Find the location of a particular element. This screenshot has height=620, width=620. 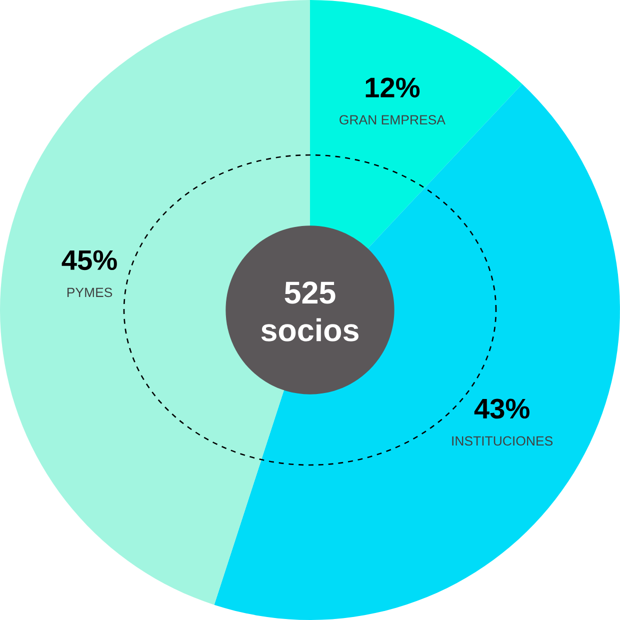

data-label: 43% is located at coordinates (502, 408).